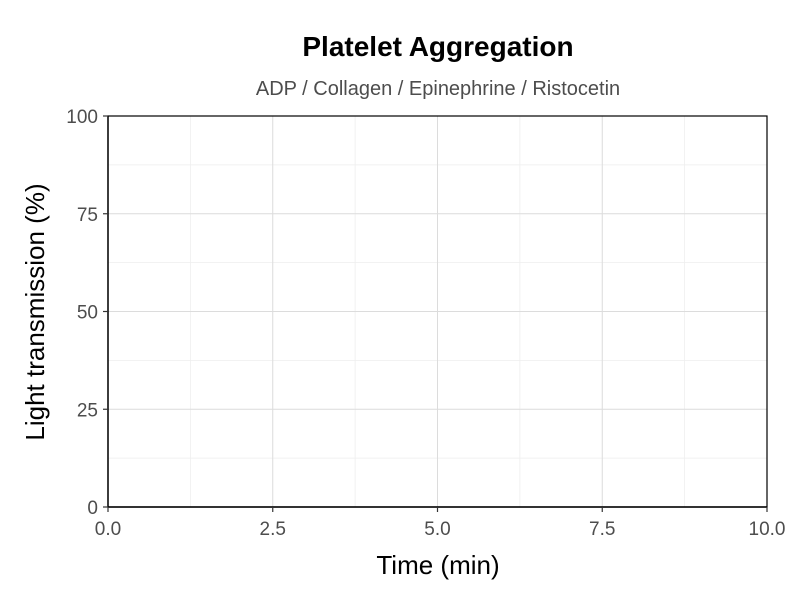 This screenshot has width=800, height=600. I want to click on x-tick-label: 0.0, so click(108, 529).